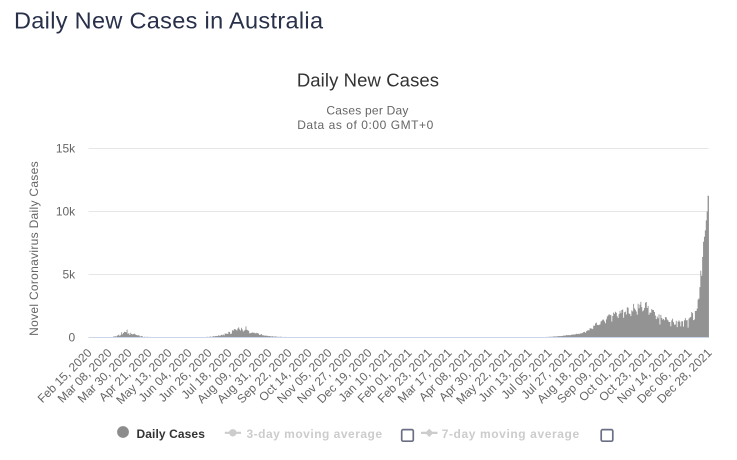  Describe the element at coordinates (169, 20) in the screenshot. I see `svg-text: Daily New Cases in Australia` at that location.